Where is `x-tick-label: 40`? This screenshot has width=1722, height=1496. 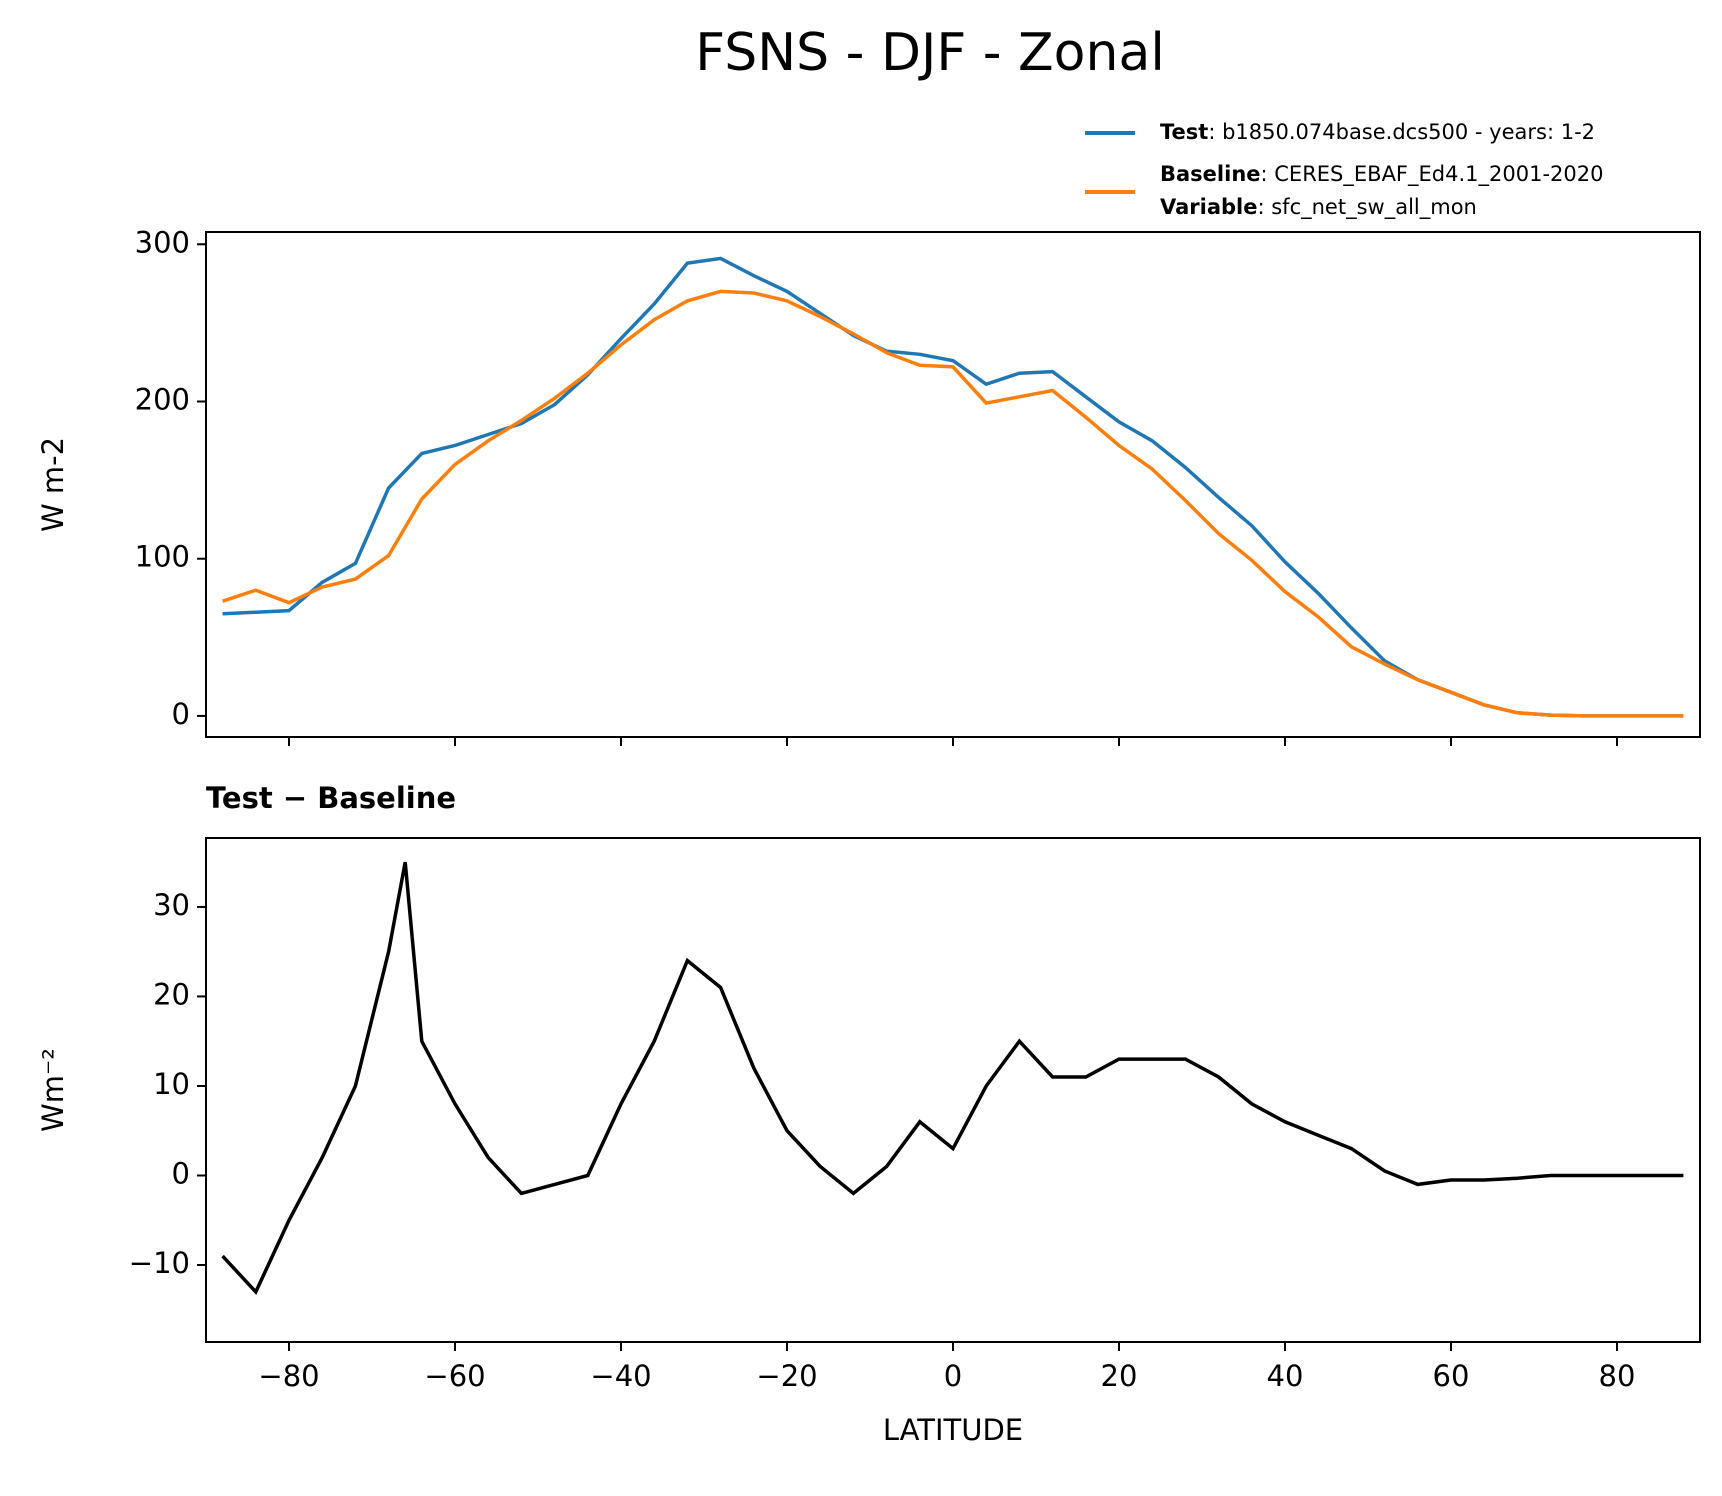
x-tick-label: 40 is located at coordinates (1285, 1376).